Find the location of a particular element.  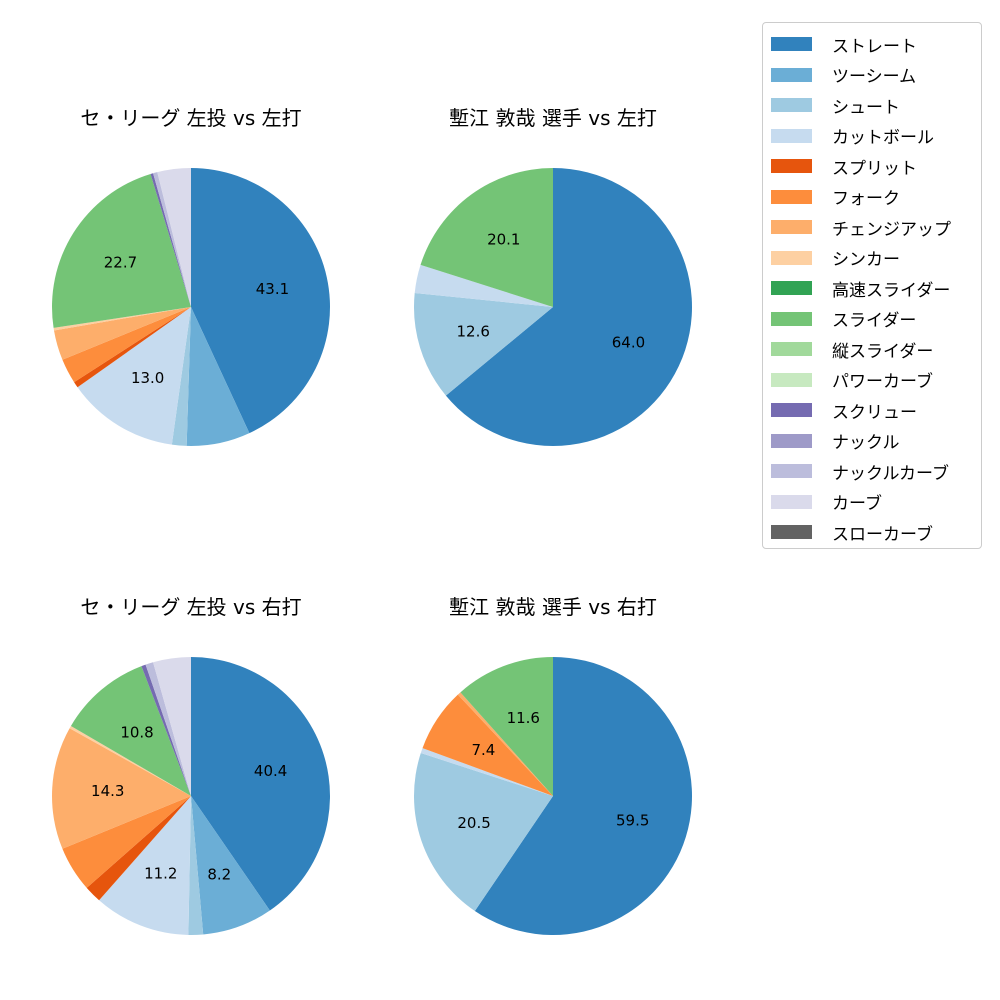

legend-item: ナックルカーブ is located at coordinates (860, 472).